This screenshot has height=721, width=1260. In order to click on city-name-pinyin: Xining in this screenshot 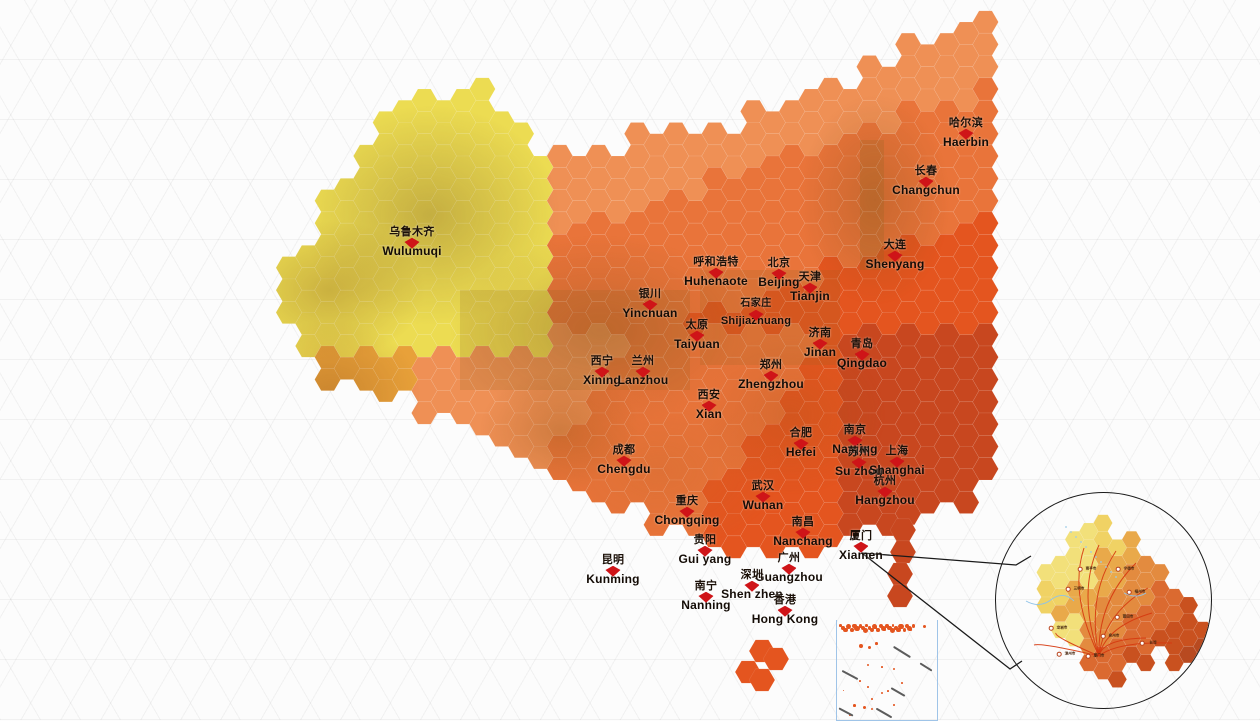, I will do `click(602, 379)`.